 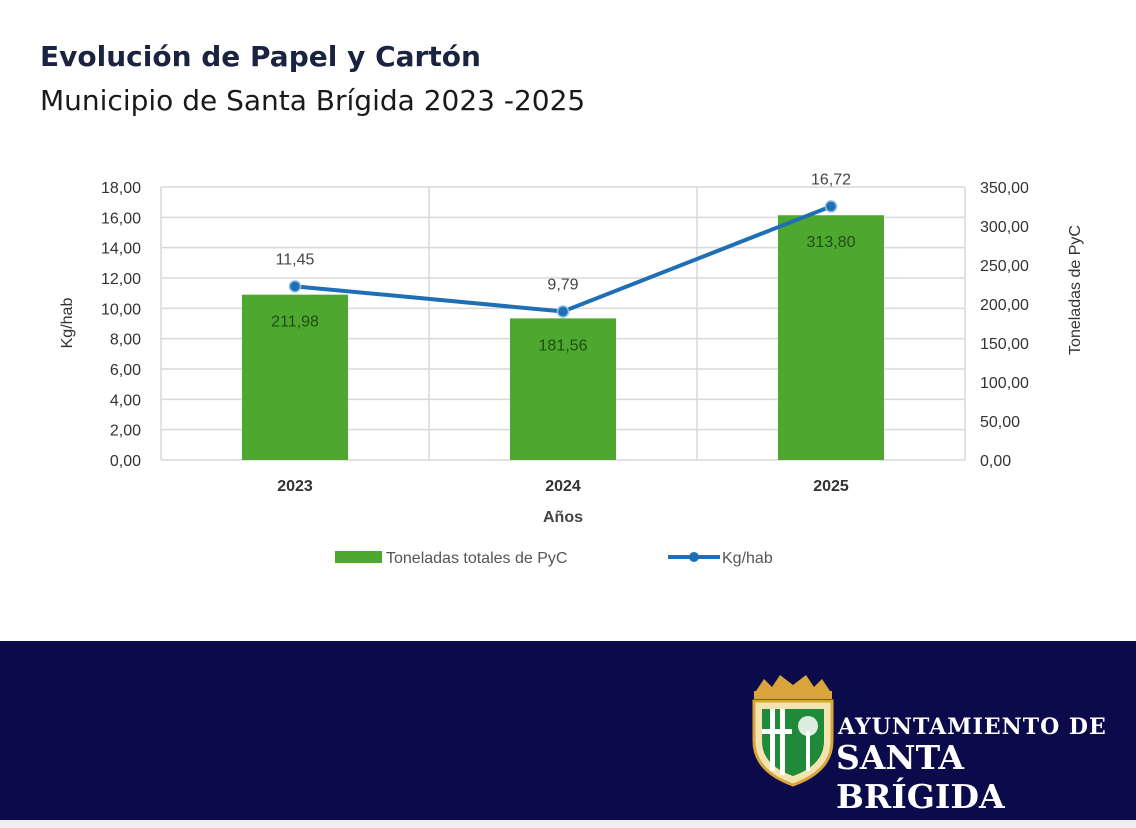 What do you see at coordinates (831, 486) in the screenshot?
I see `x-tick-label: 2025` at bounding box center [831, 486].